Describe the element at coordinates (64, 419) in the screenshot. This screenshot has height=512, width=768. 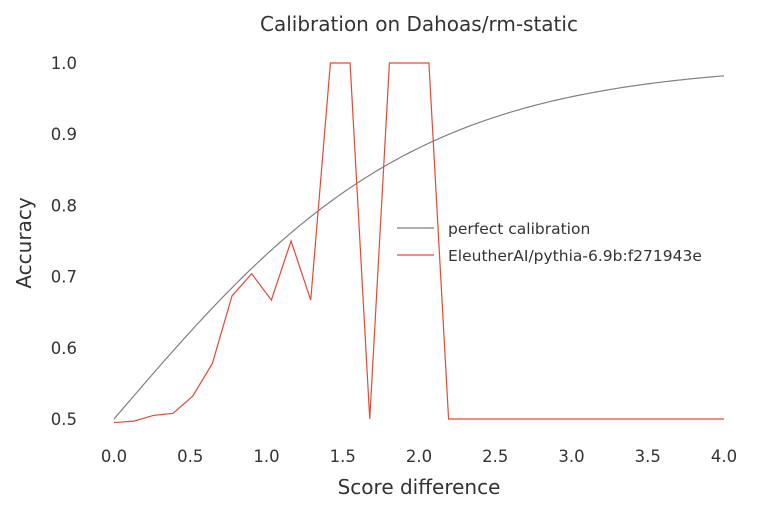
I see `y-tick-label: 0.5` at that location.